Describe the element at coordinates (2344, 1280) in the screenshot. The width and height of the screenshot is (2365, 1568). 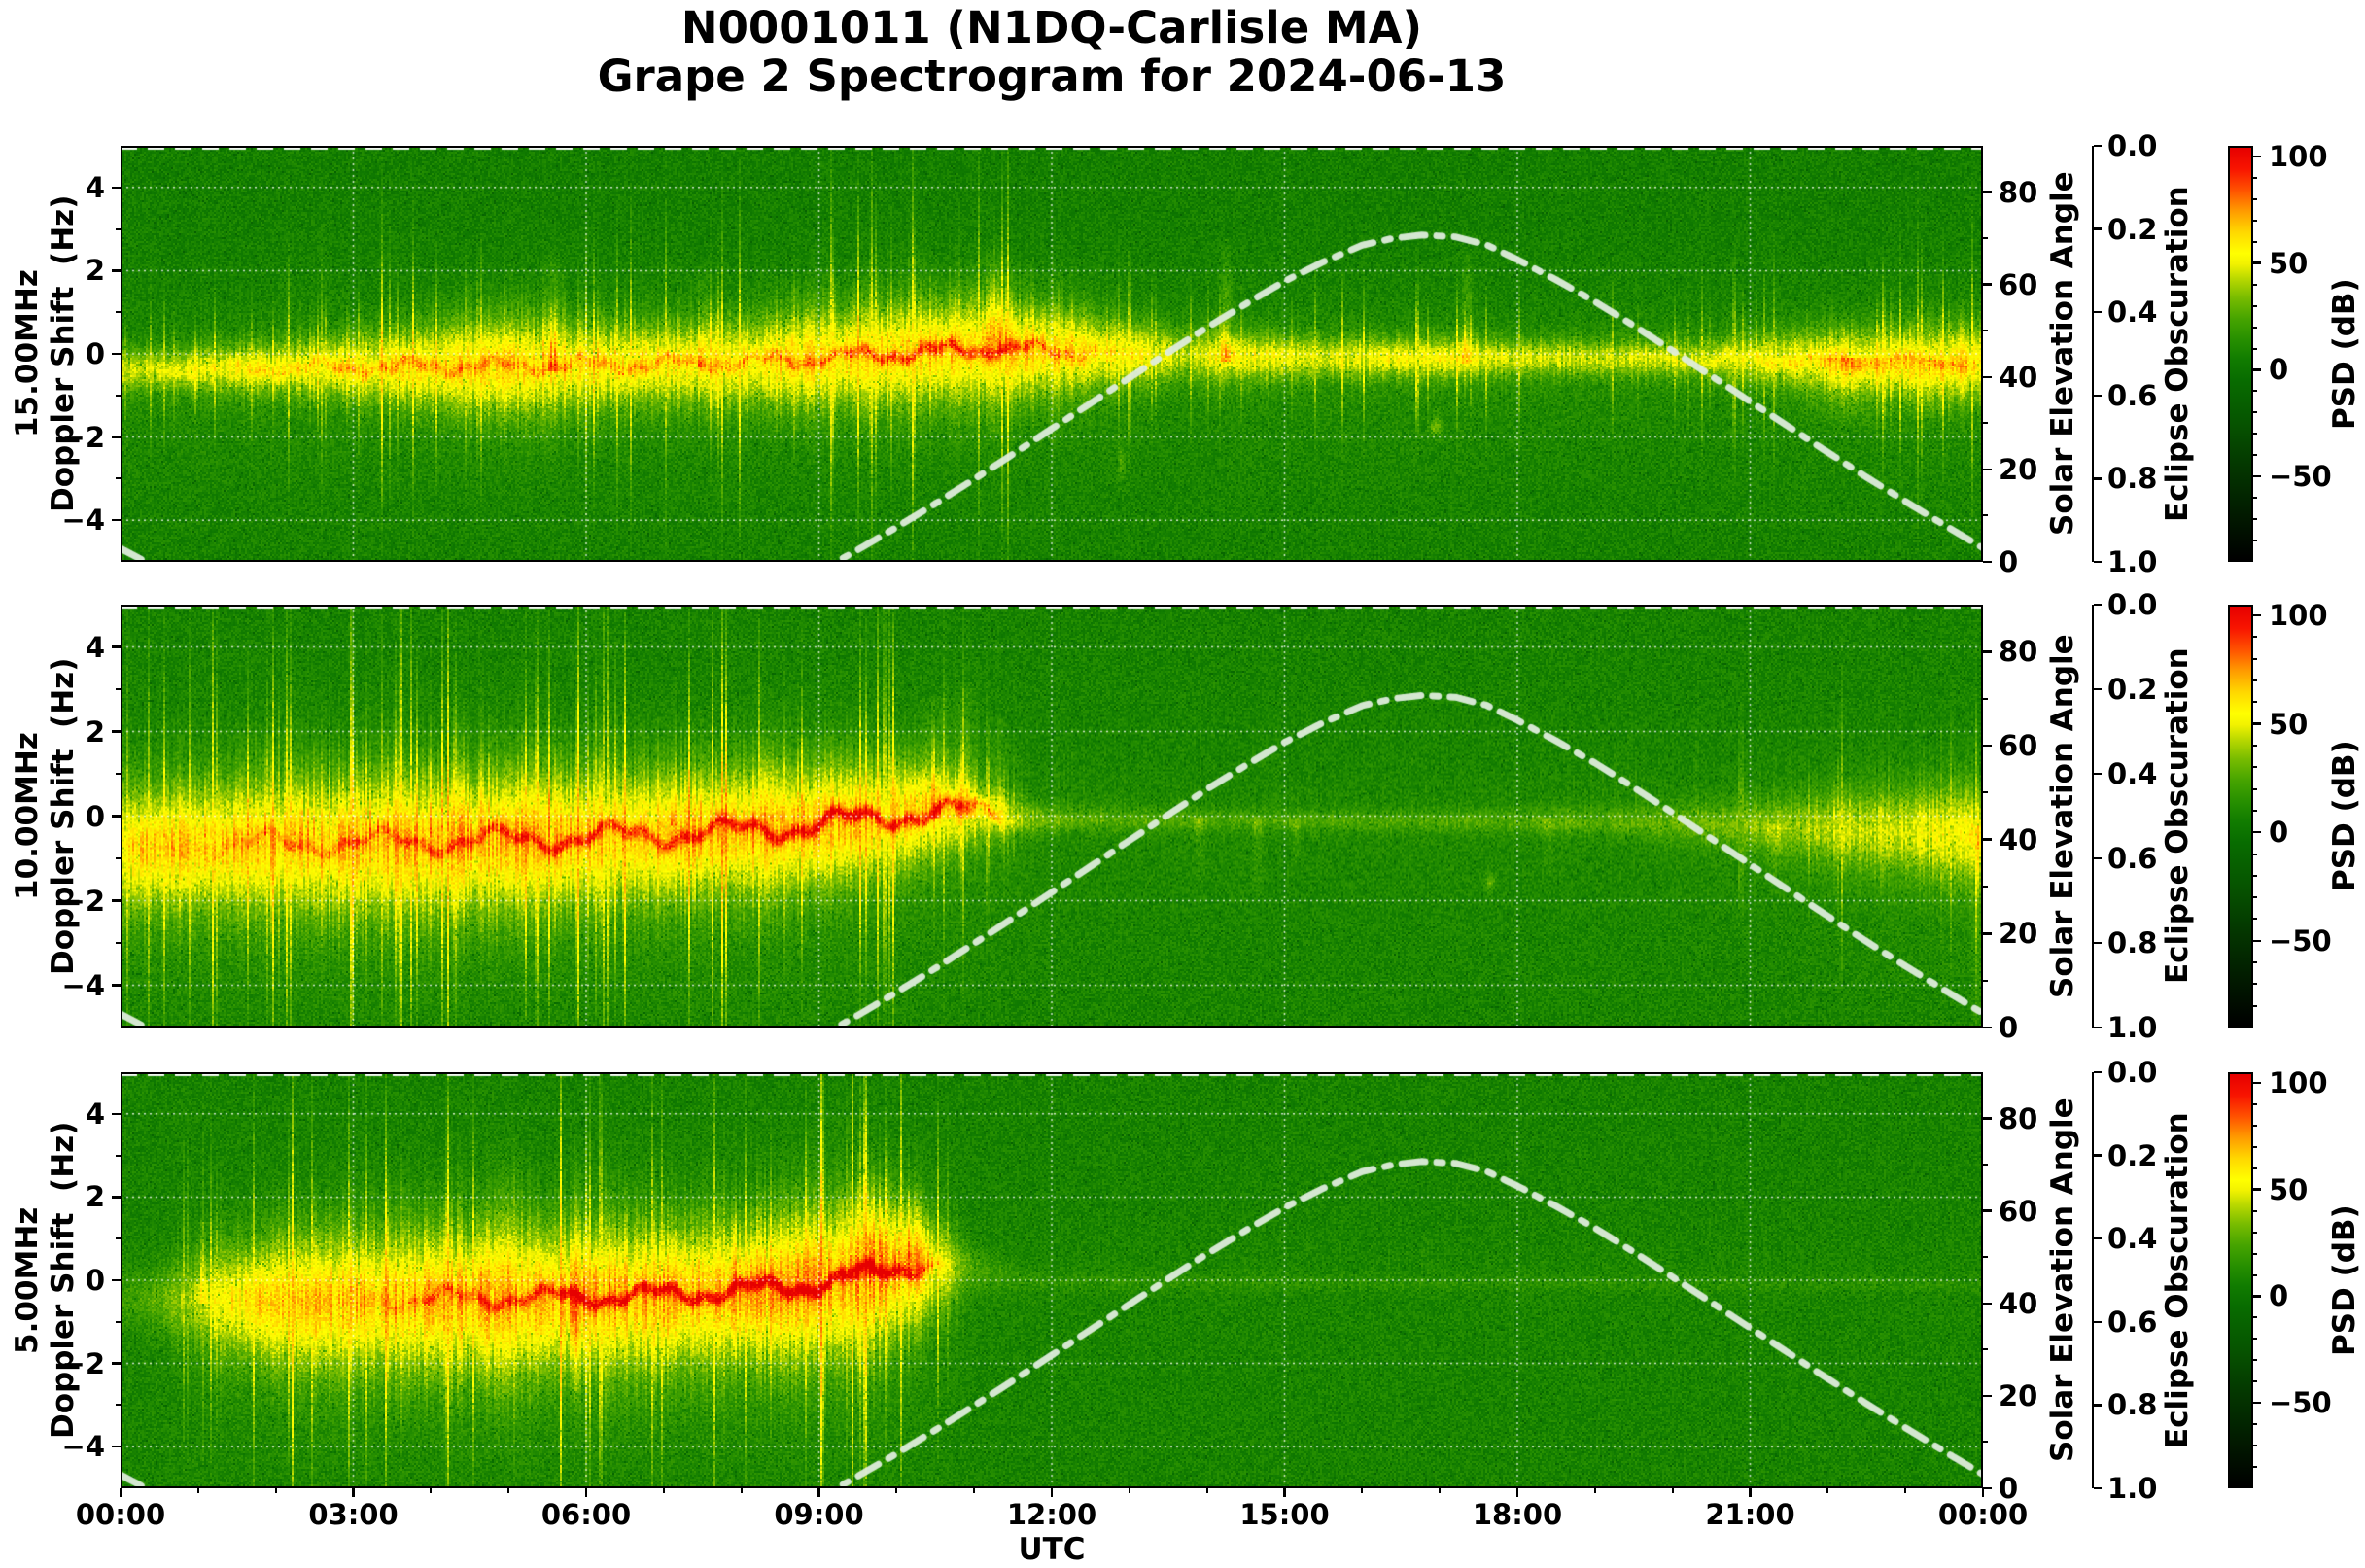
I see `colorbar-label: PSD (dB)` at that location.